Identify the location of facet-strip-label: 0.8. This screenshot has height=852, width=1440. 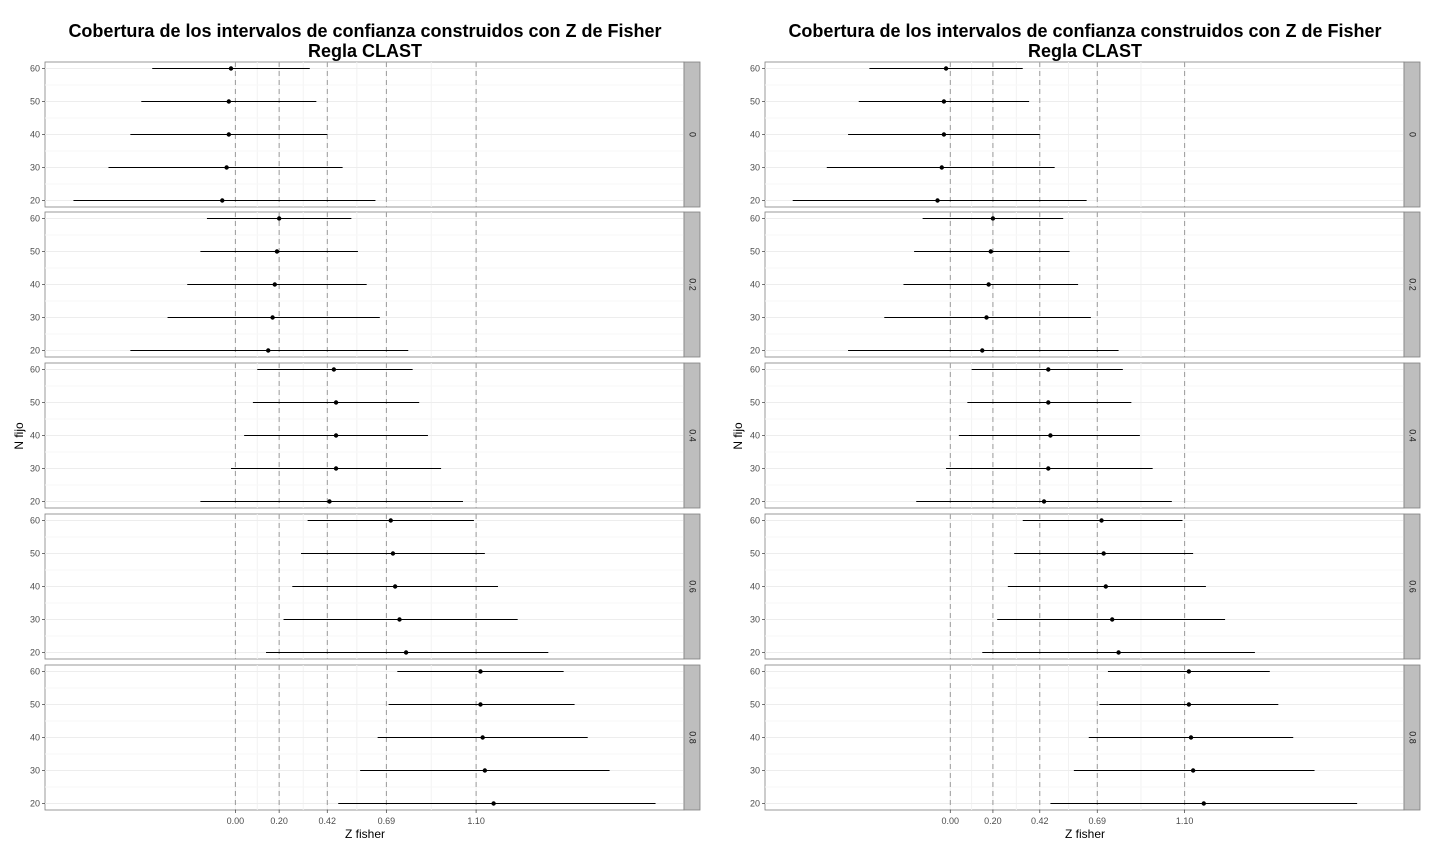
(1413, 737).